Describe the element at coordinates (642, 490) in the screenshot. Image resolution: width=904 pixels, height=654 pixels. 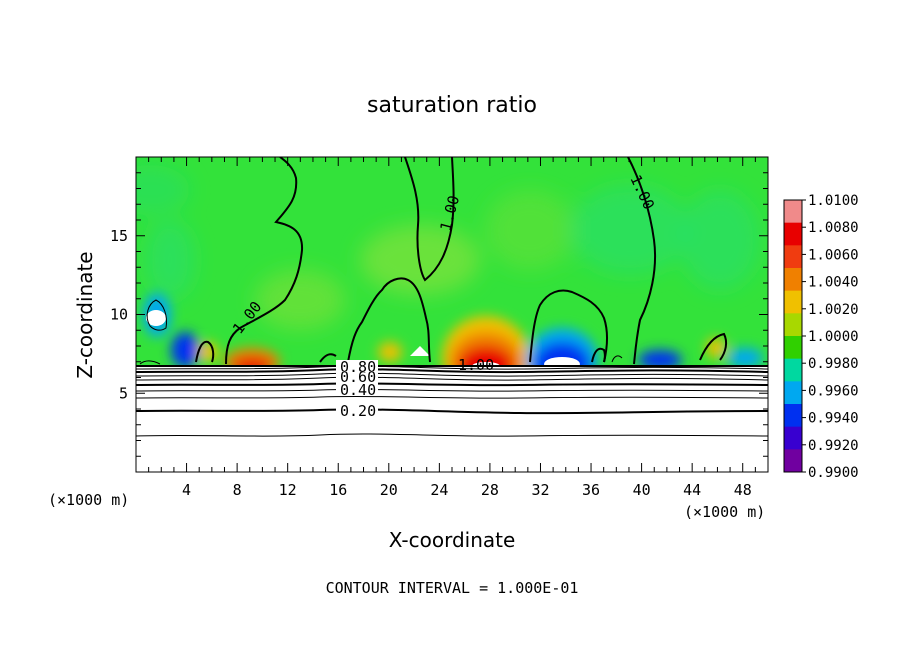
I see `x-tick-label: 40` at that location.